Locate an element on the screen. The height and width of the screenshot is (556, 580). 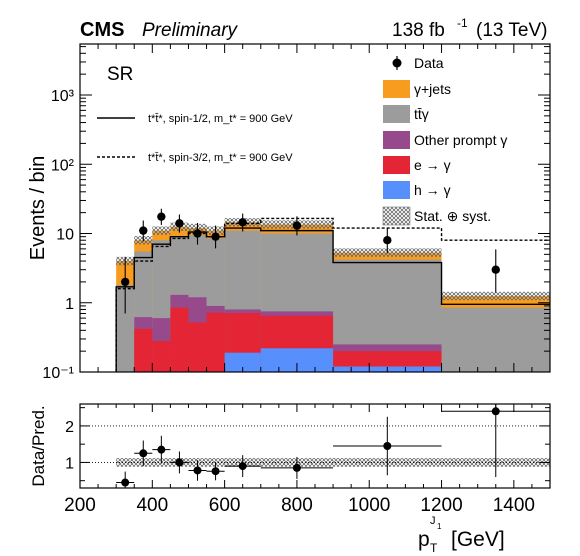
xlabel-sup-j: J is located at coordinates (433, 521).